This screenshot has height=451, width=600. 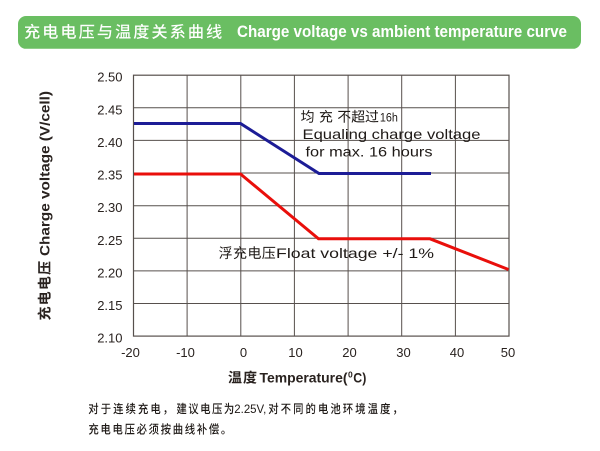 What do you see at coordinates (250, 409) in the screenshot?
I see `svg-text: 2.25V,` at bounding box center [250, 409].